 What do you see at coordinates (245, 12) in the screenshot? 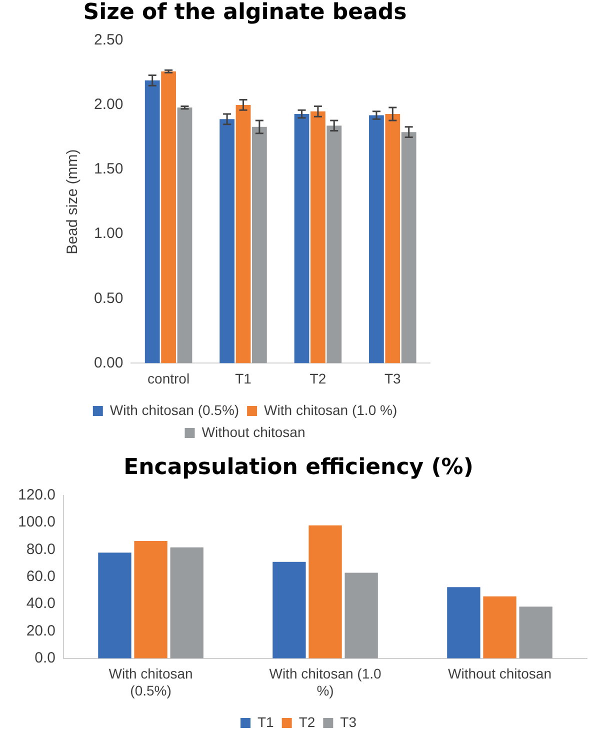
I see `chart-title: Size of the alginate beads` at bounding box center [245, 12].